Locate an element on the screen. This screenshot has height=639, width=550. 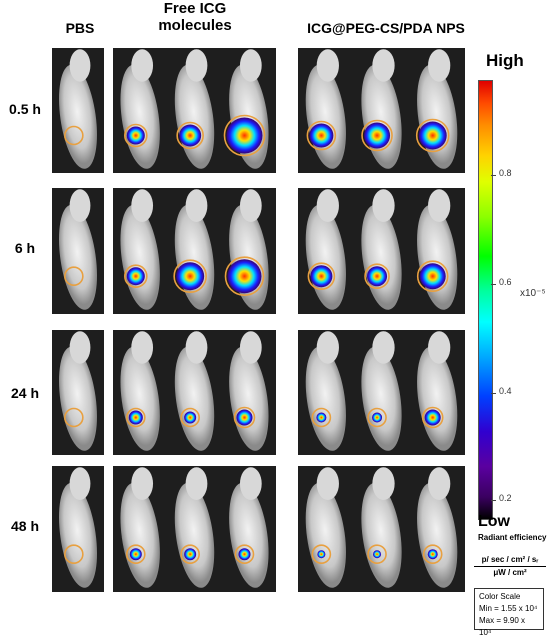
radiant-efficiency-caption: Radiant efficiency is located at coordinates (512, 537).